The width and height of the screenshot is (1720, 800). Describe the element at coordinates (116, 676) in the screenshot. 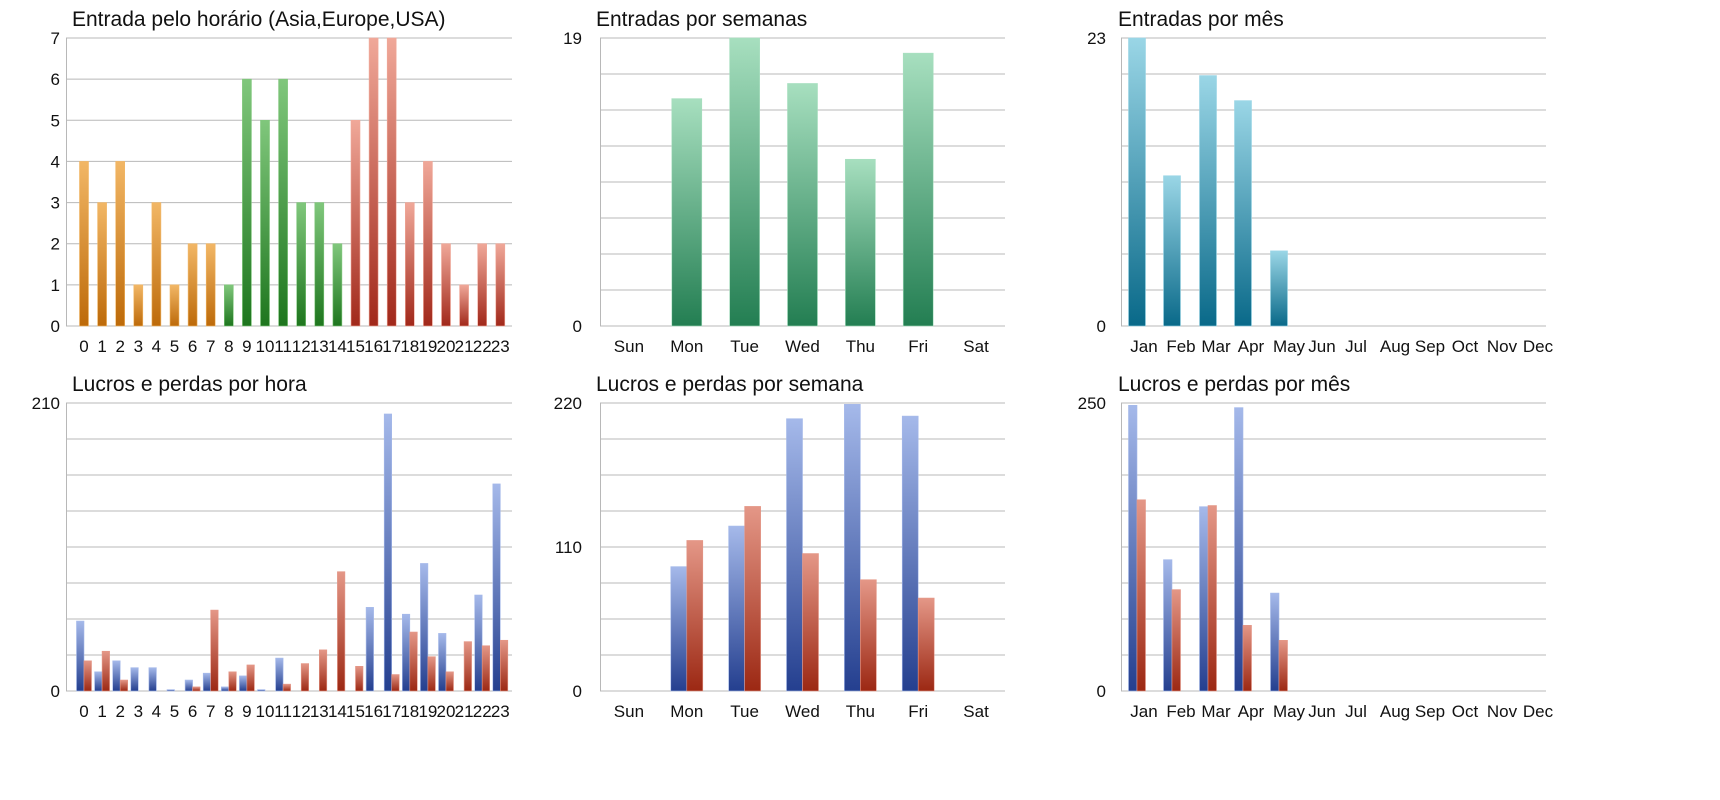

I see `bar-2-lucro` at that location.